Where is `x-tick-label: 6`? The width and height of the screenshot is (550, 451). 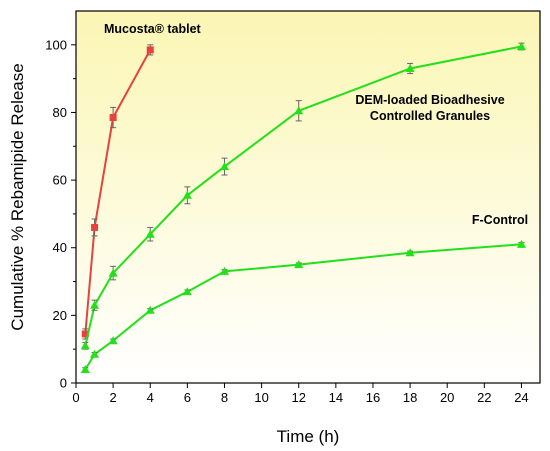 x-tick-label: 6 is located at coordinates (187, 397).